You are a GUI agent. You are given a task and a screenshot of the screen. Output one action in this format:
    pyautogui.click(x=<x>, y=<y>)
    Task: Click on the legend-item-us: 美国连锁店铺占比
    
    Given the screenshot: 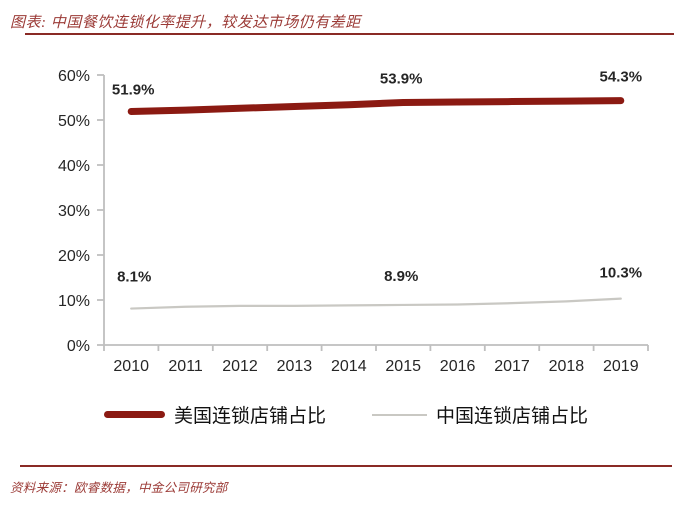 What is the action you would take?
    pyautogui.click(x=214, y=414)
    